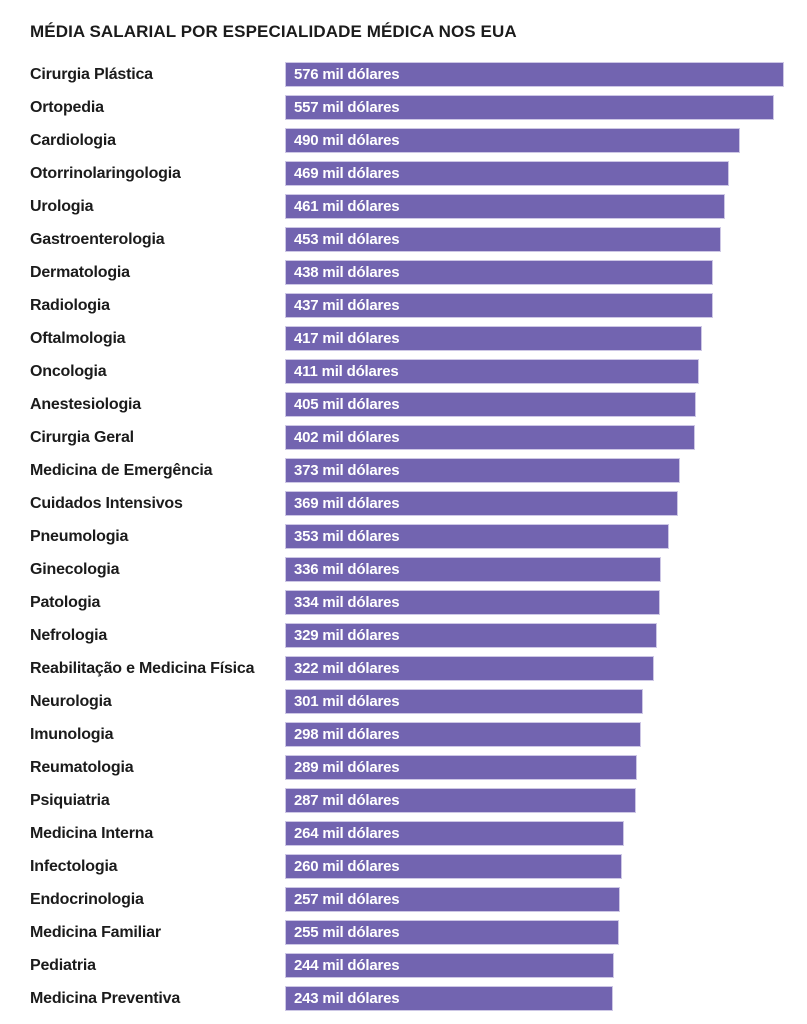  Describe the element at coordinates (91, 74) in the screenshot. I see `category-label: Cirurgia Plástica` at that location.